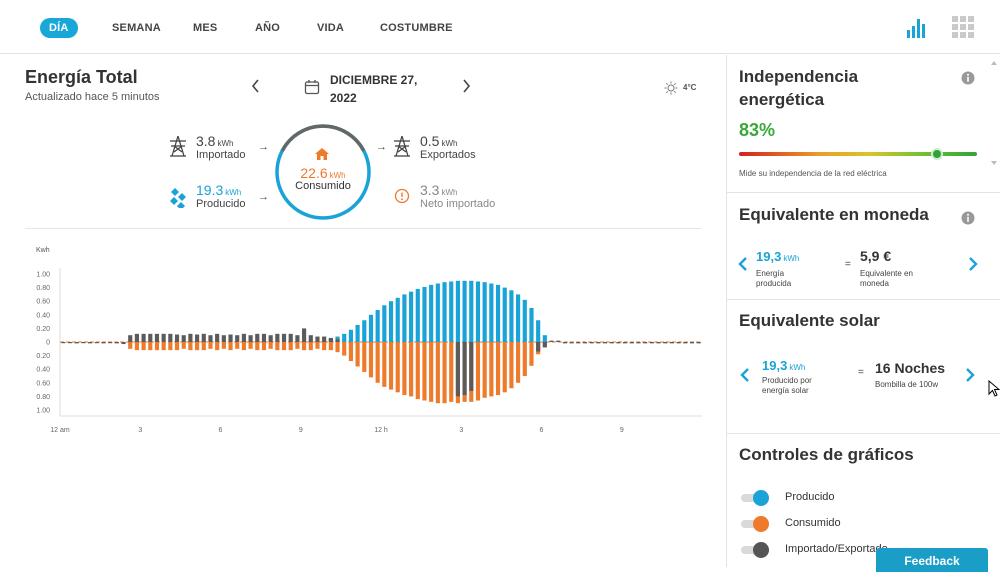 This screenshot has width=1000, height=574. I want to click on money-value-group: 19,3 kWh, so click(777, 256).